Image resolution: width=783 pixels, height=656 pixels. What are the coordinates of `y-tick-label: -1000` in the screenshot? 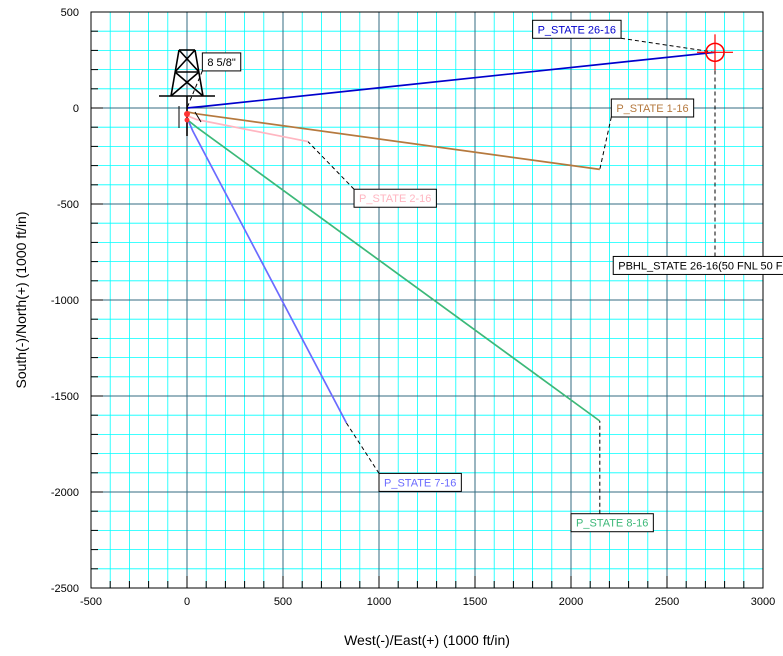 It's located at (65, 301).